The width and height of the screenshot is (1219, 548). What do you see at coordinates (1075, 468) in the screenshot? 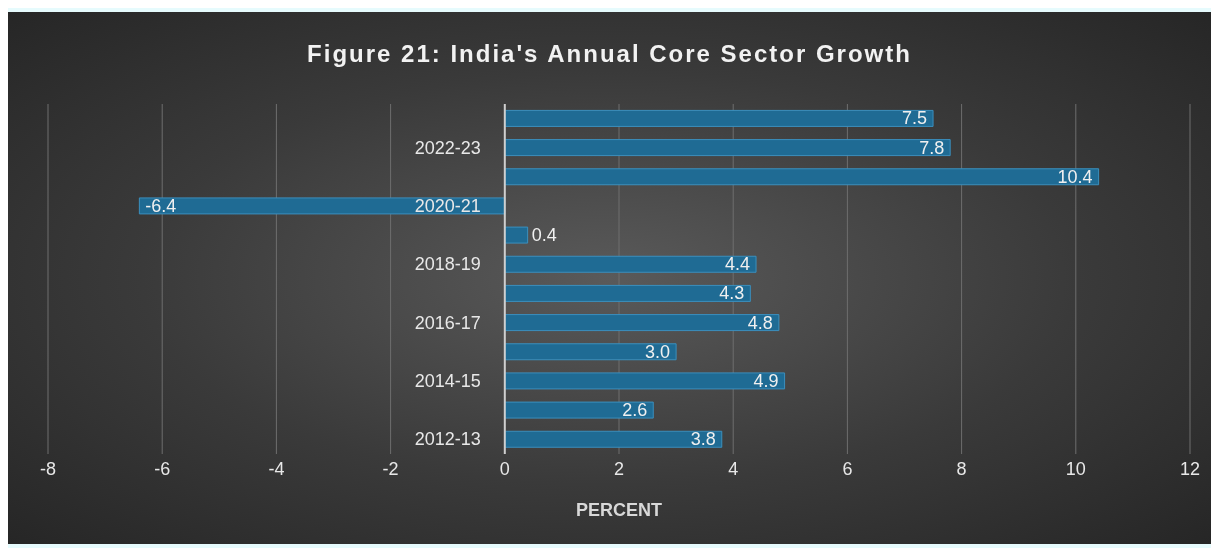
I see `x-tick-label: 10` at bounding box center [1075, 468].